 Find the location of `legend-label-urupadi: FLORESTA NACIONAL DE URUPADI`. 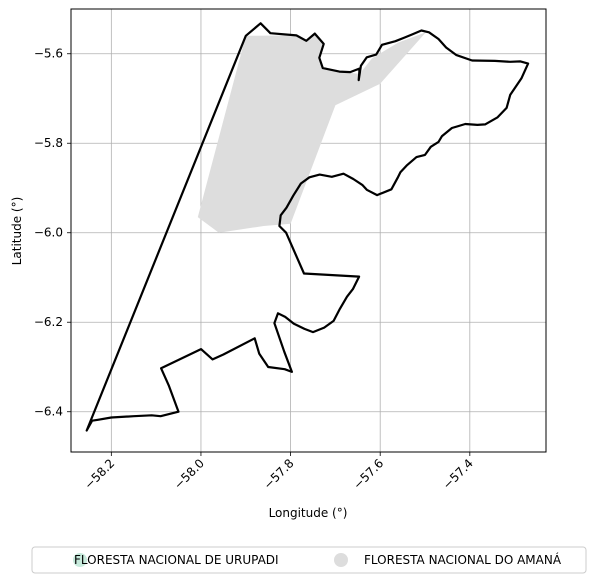

legend-label-urupadi: FLORESTA NACIONAL DE URUPADI is located at coordinates (176, 560).